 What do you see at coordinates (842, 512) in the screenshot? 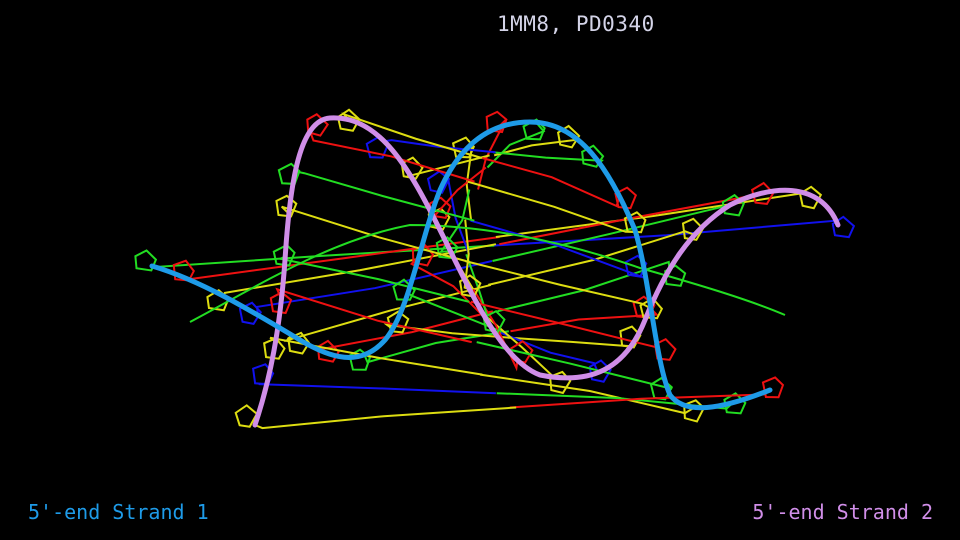
I see `strand-2-label: 5'-end Strand 2` at bounding box center [842, 512].